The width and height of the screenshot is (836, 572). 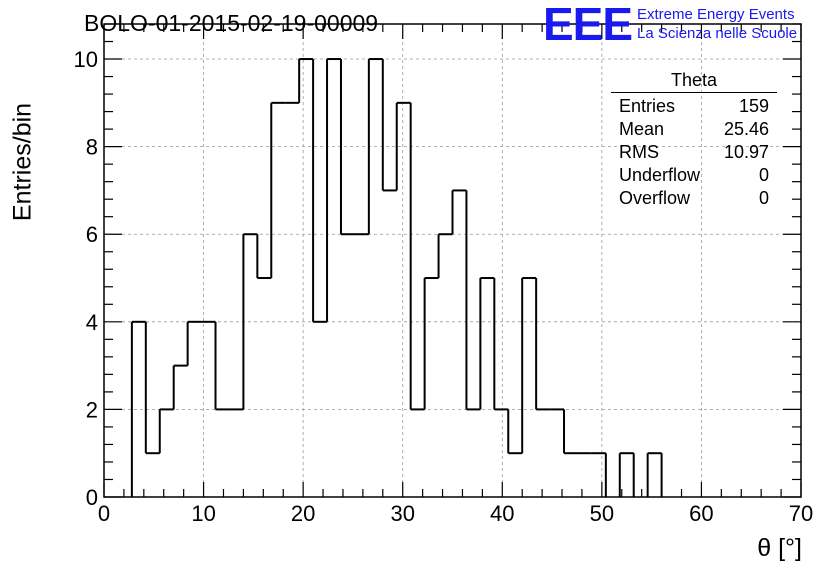 What do you see at coordinates (104, 513) in the screenshot?
I see `x-tick-label: 0` at bounding box center [104, 513].